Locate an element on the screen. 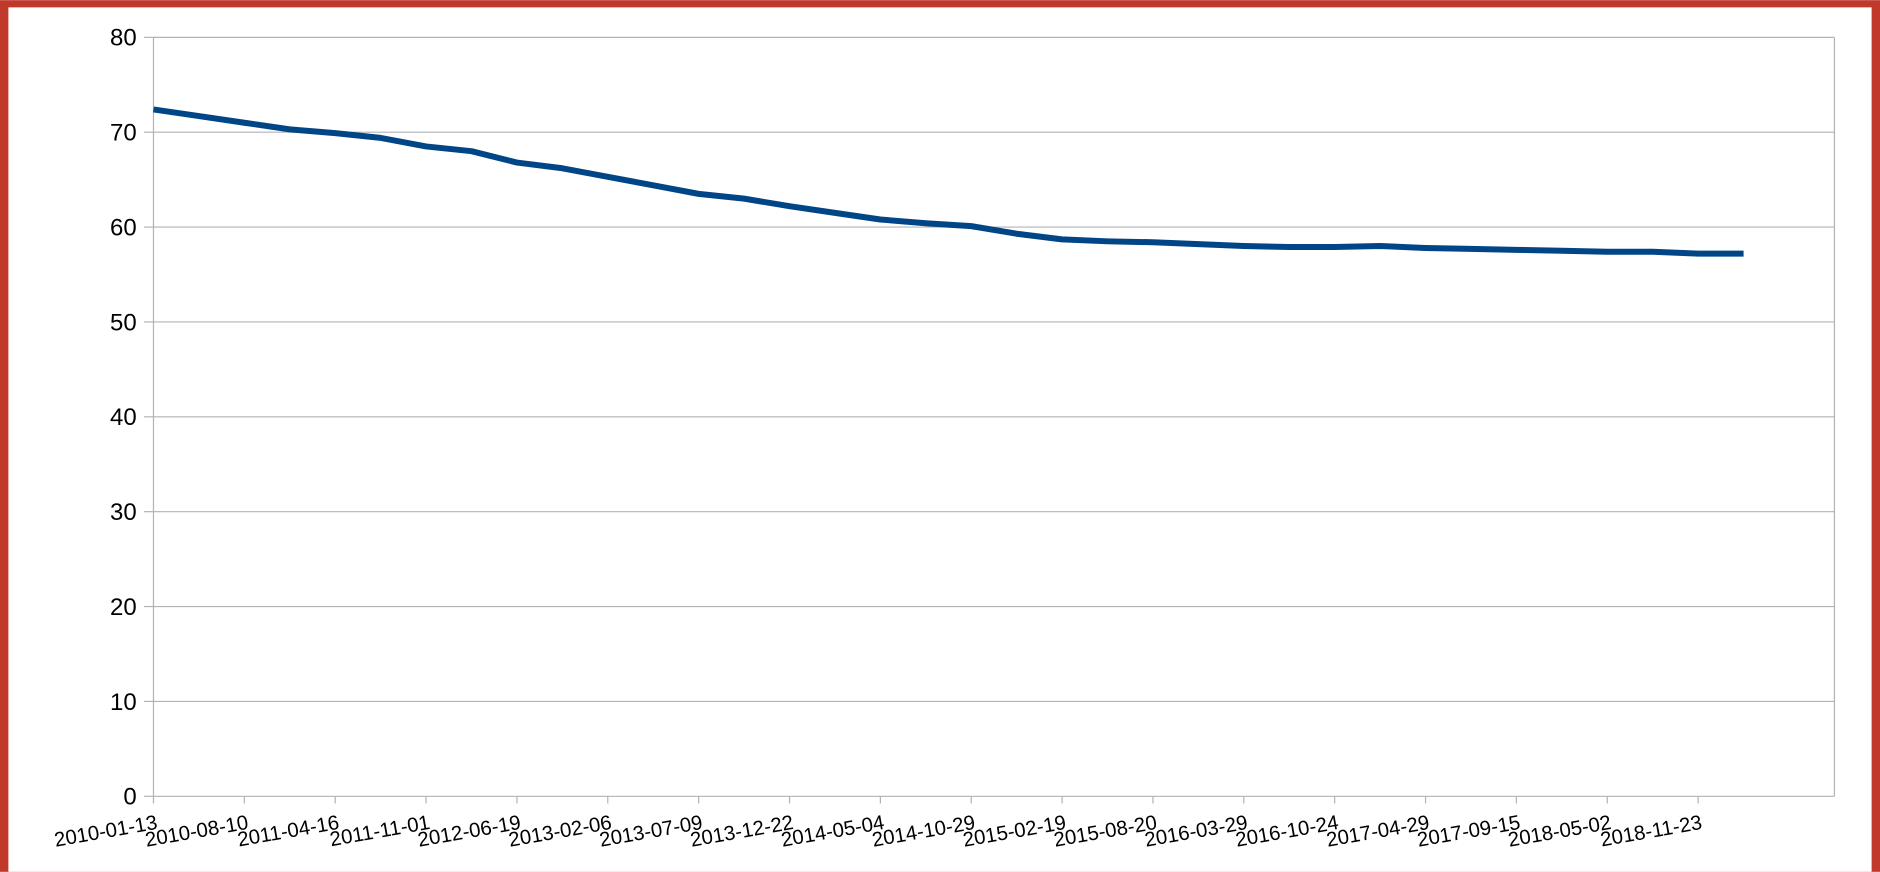  y-tick-label: 30 is located at coordinates (123, 512).